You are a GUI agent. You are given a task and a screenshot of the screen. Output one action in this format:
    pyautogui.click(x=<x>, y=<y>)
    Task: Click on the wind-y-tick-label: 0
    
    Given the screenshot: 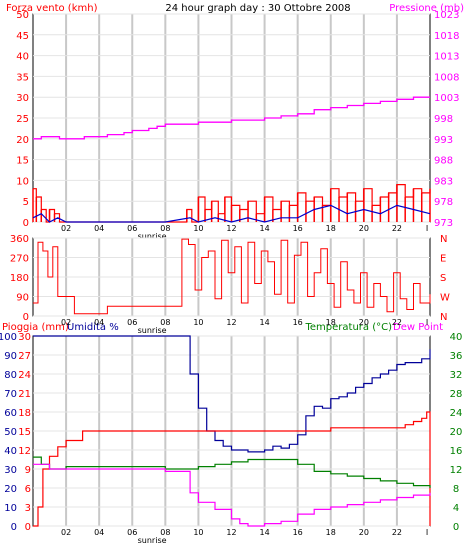 What is the action you would take?
    pyautogui.click(x=26, y=223)
    